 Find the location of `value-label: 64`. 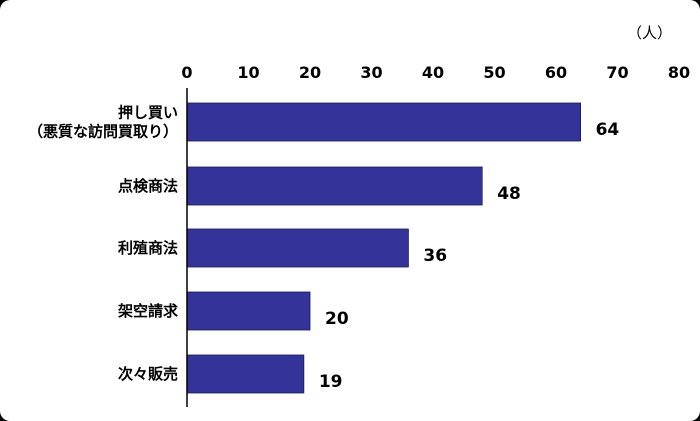

value-label: 64 is located at coordinates (608, 130).